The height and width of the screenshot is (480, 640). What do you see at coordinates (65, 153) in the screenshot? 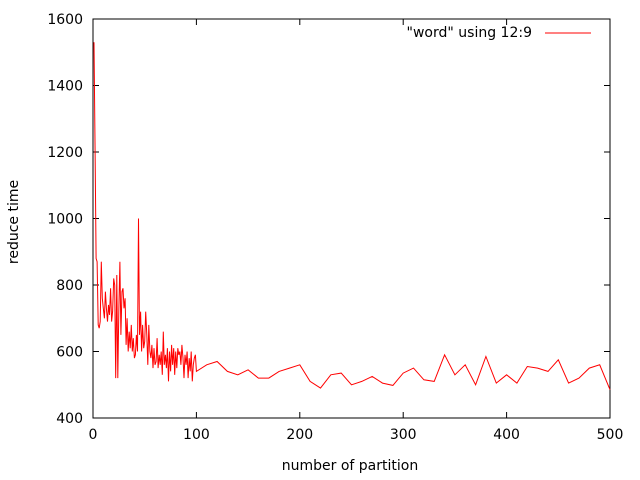
I see `y-tick-label: 1200` at bounding box center [65, 153].